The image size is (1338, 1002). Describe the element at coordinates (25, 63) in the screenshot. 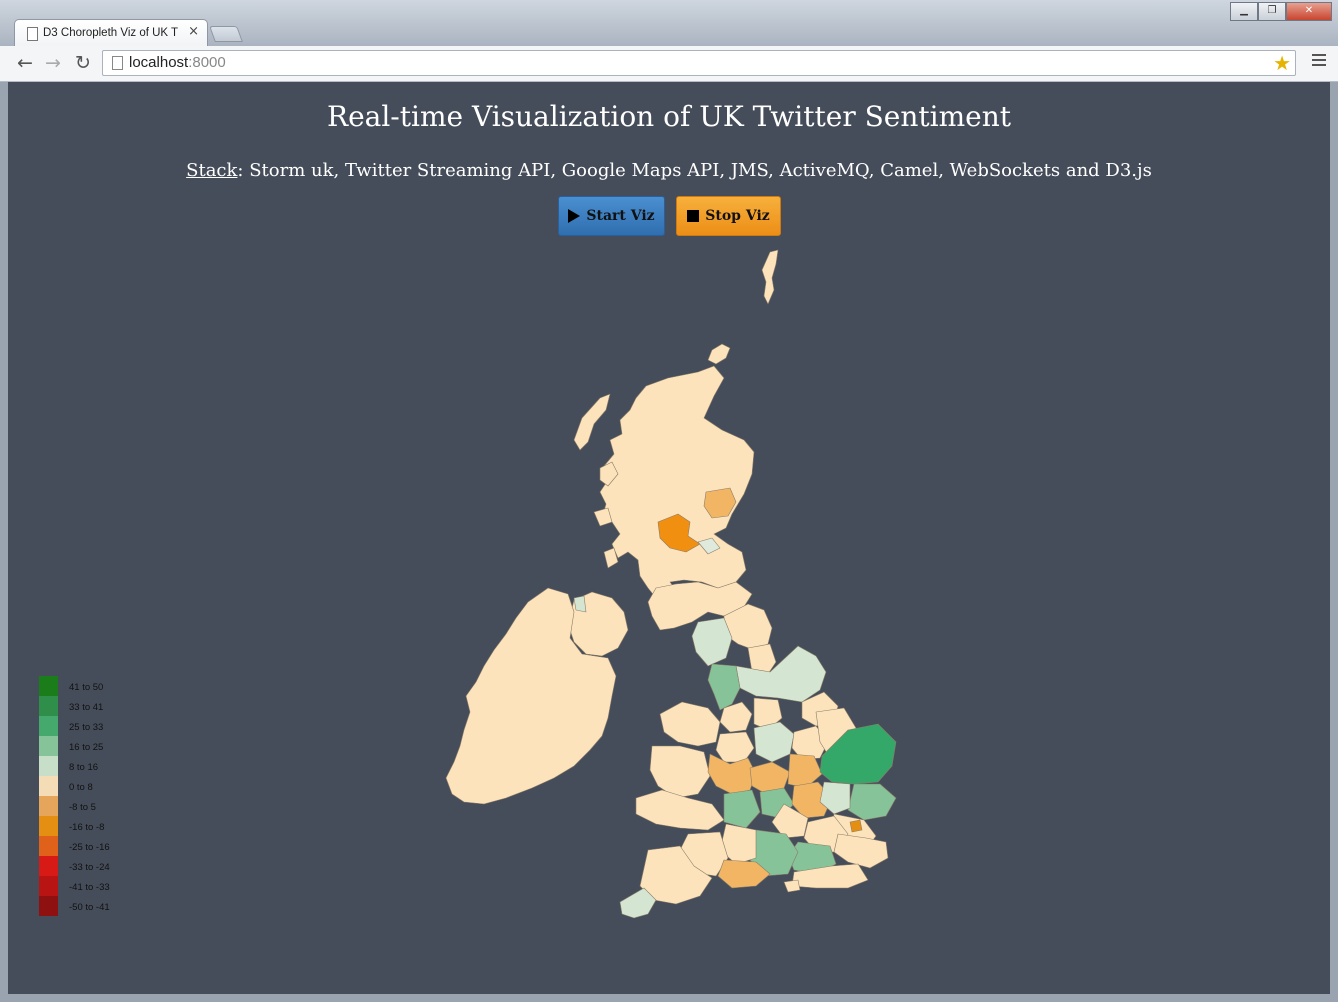

I see `back-button: ←` at that location.